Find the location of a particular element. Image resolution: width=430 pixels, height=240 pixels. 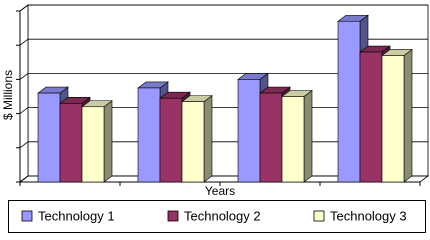

y-axis-label: $ Millions is located at coordinates (8, 95).